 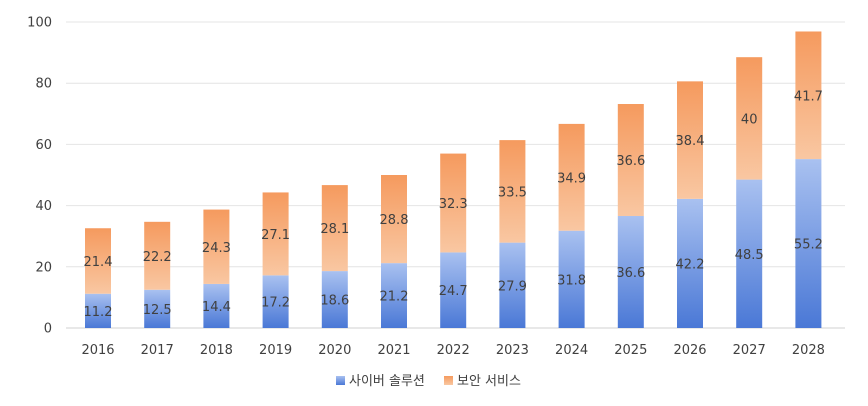 I want to click on data-label-security: 22.2, so click(x=157, y=257).